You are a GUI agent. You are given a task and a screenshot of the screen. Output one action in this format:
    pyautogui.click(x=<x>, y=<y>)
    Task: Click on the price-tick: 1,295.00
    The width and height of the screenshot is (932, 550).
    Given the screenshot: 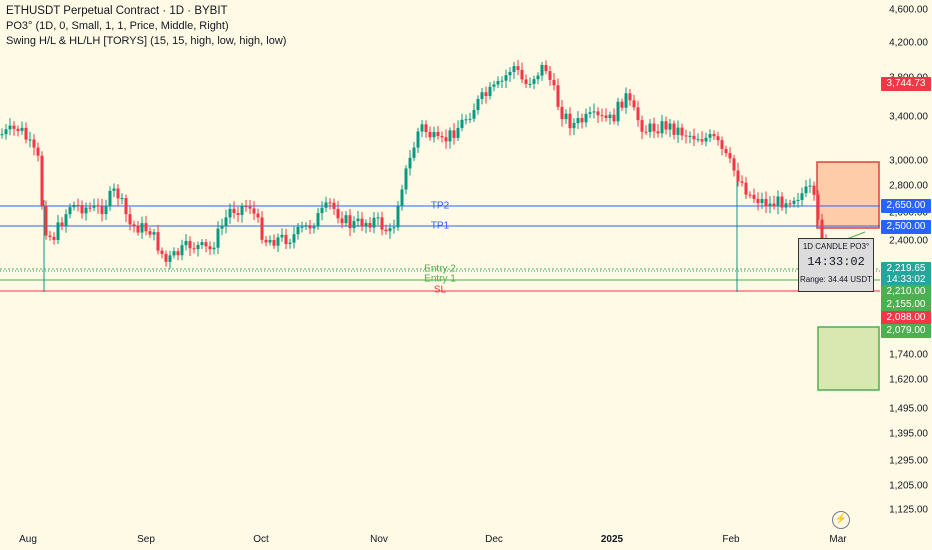 What is the action you would take?
    pyautogui.click(x=908, y=461)
    